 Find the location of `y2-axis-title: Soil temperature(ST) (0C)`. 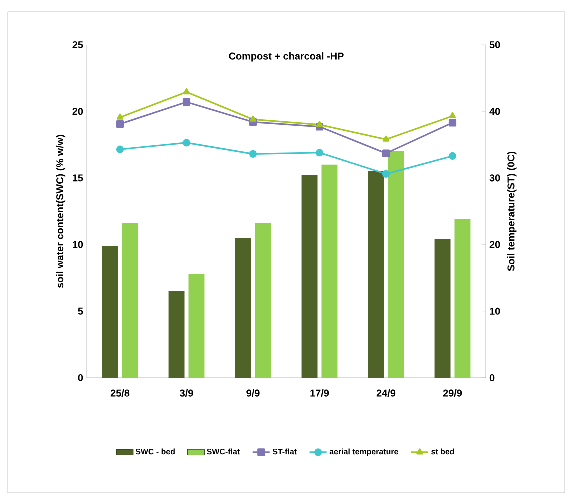

y2-axis-title: Soil temperature(ST) (0C) is located at coordinates (512, 212).